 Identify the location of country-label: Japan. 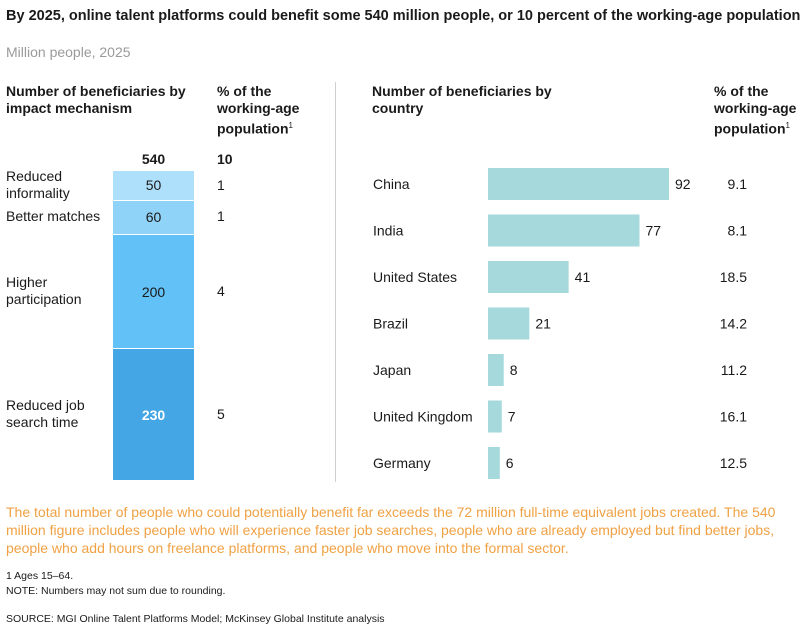
(392, 370).